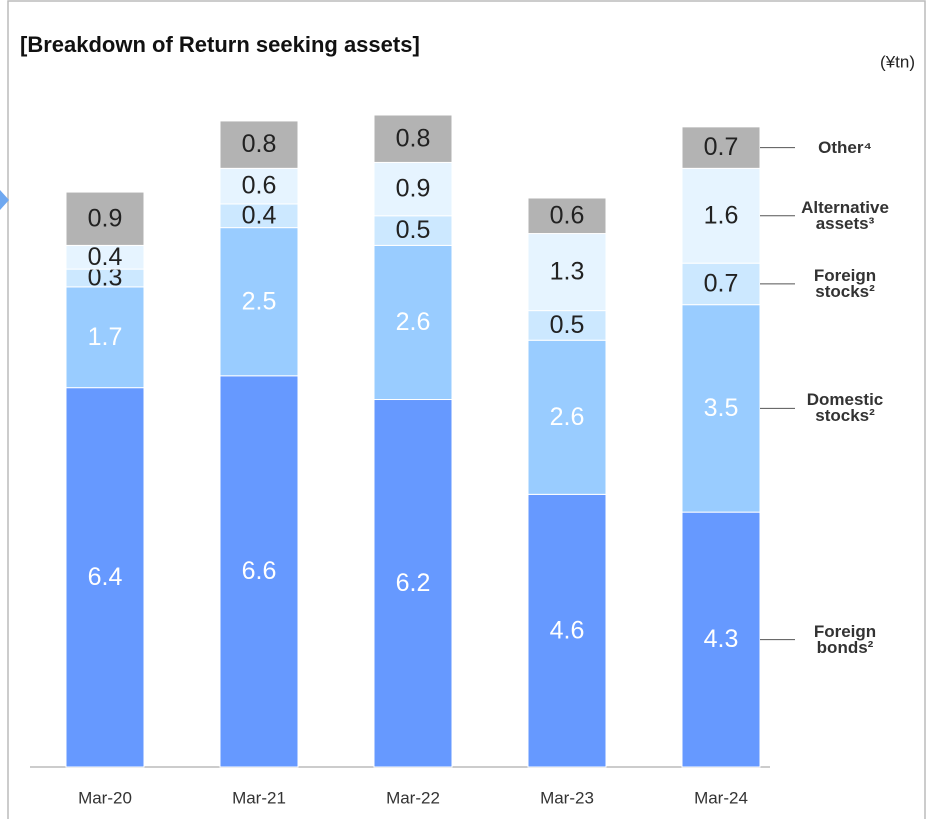  I want to click on legend-label: Foreign stocks², so click(845, 283).